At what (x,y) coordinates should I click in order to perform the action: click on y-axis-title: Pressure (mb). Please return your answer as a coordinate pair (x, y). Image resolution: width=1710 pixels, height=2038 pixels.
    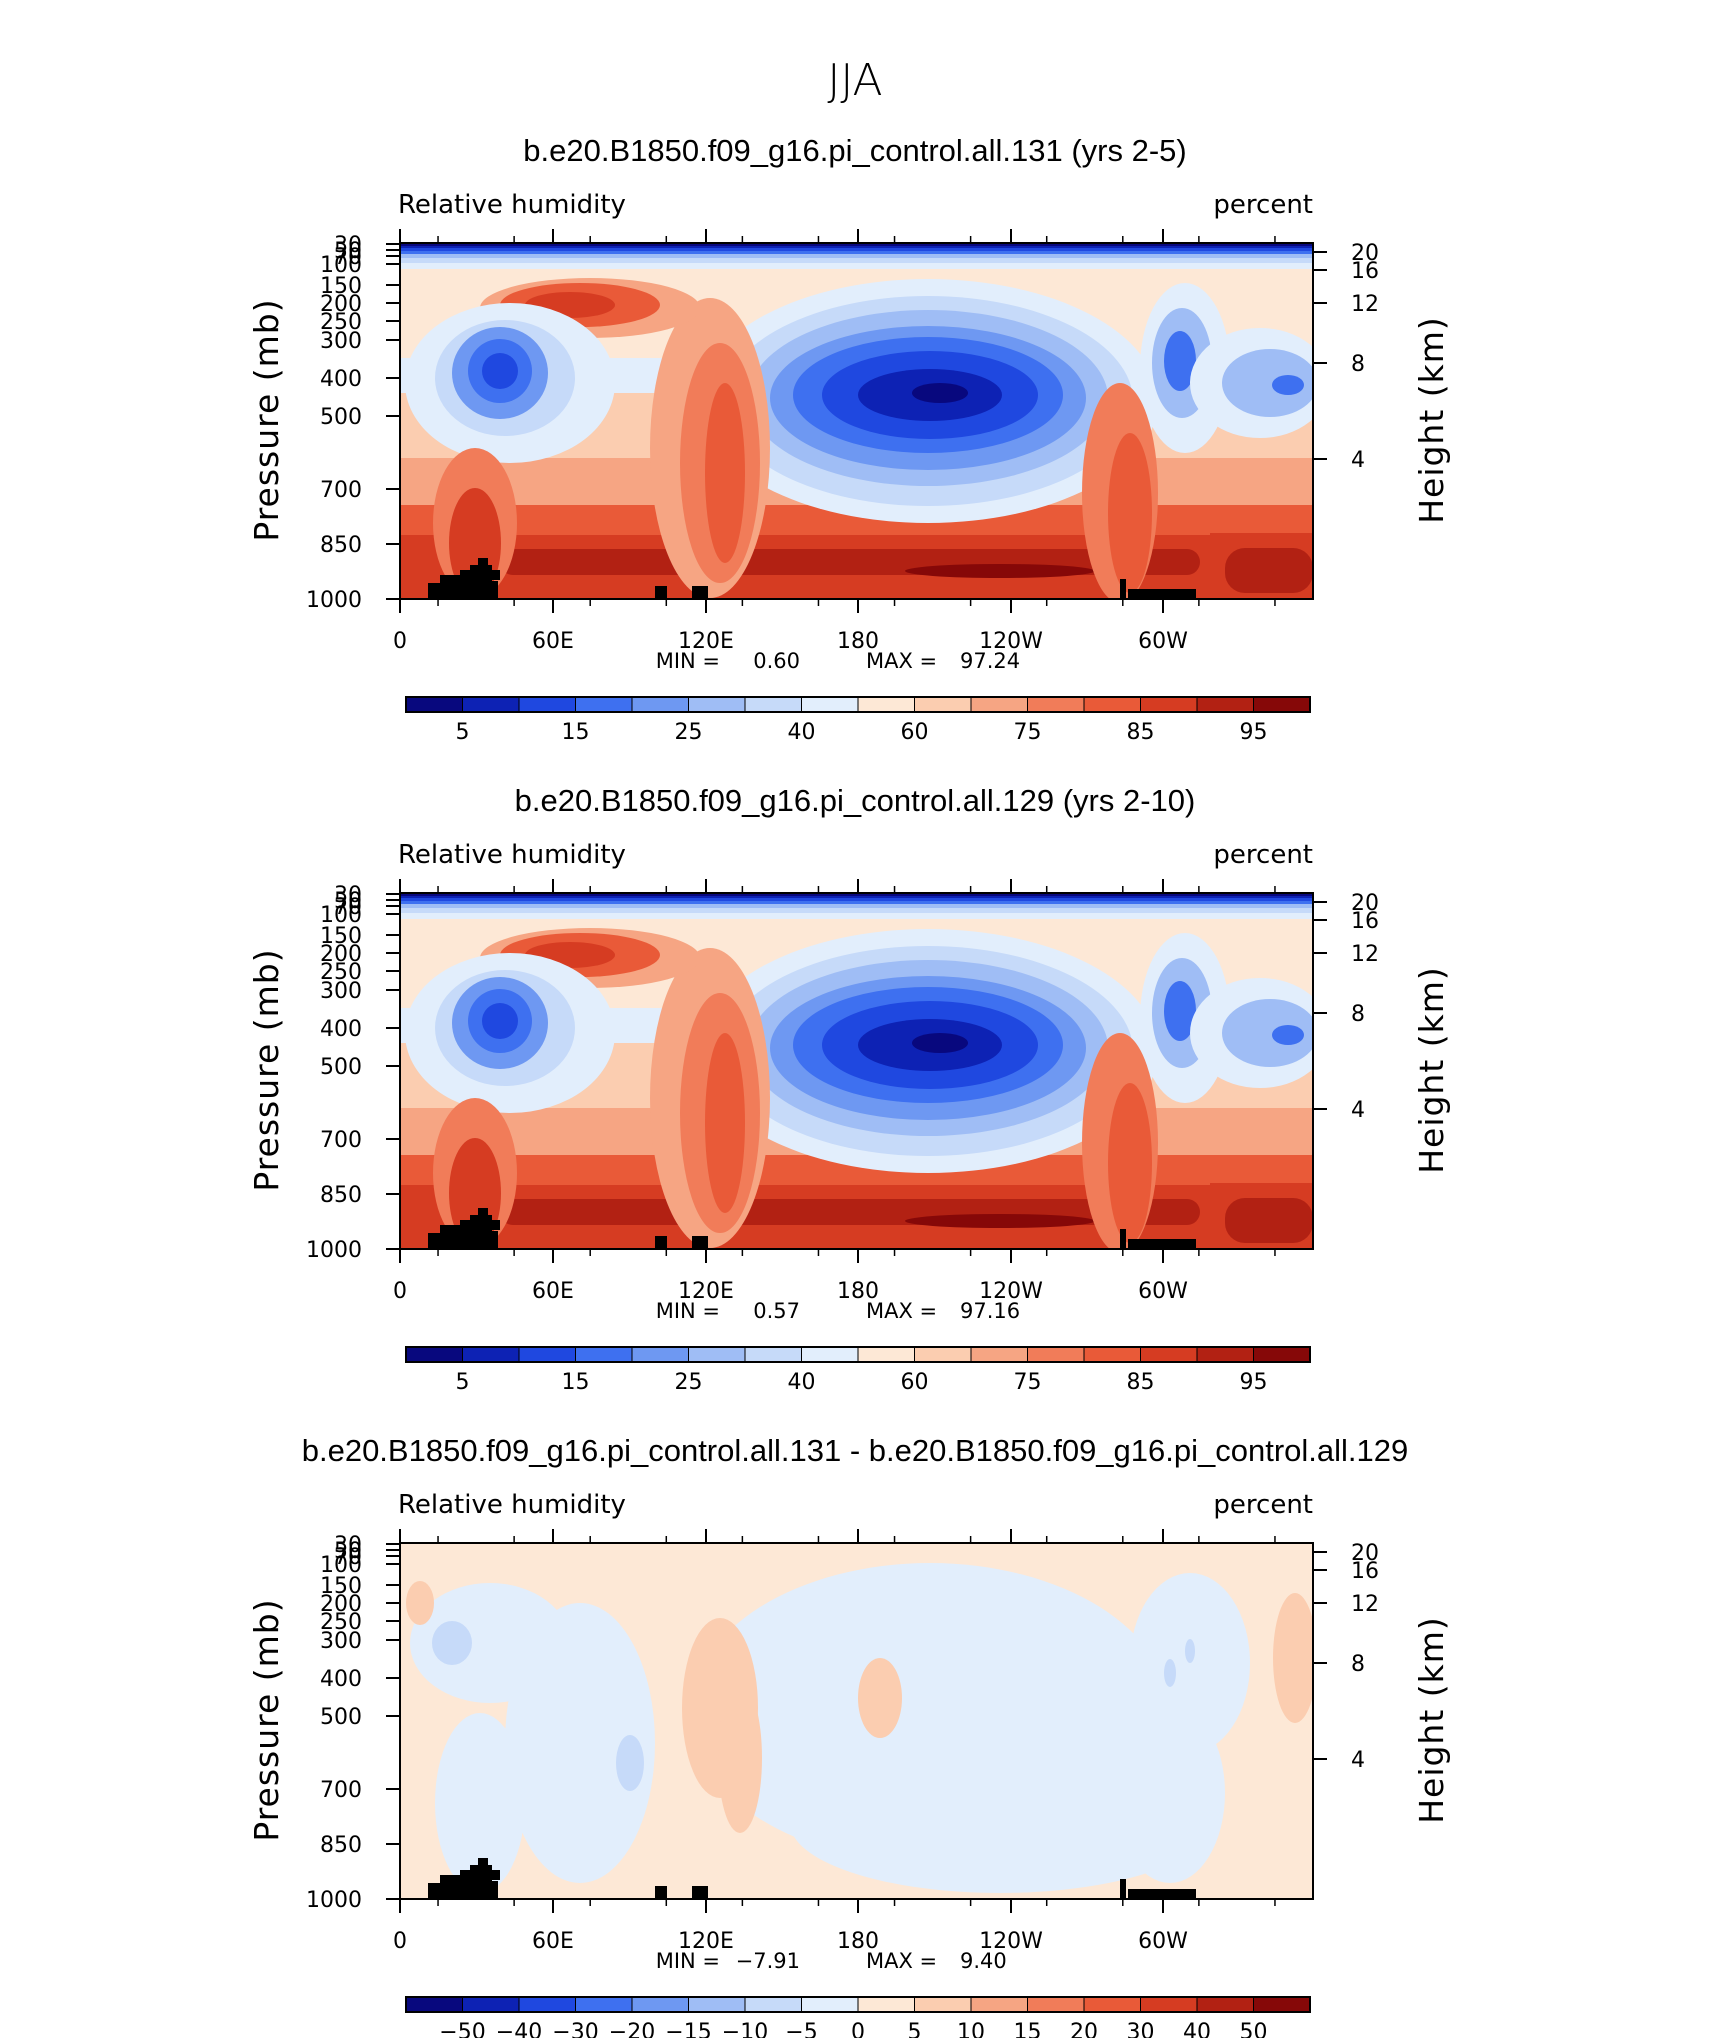
    Looking at the image, I should click on (266, 1069).